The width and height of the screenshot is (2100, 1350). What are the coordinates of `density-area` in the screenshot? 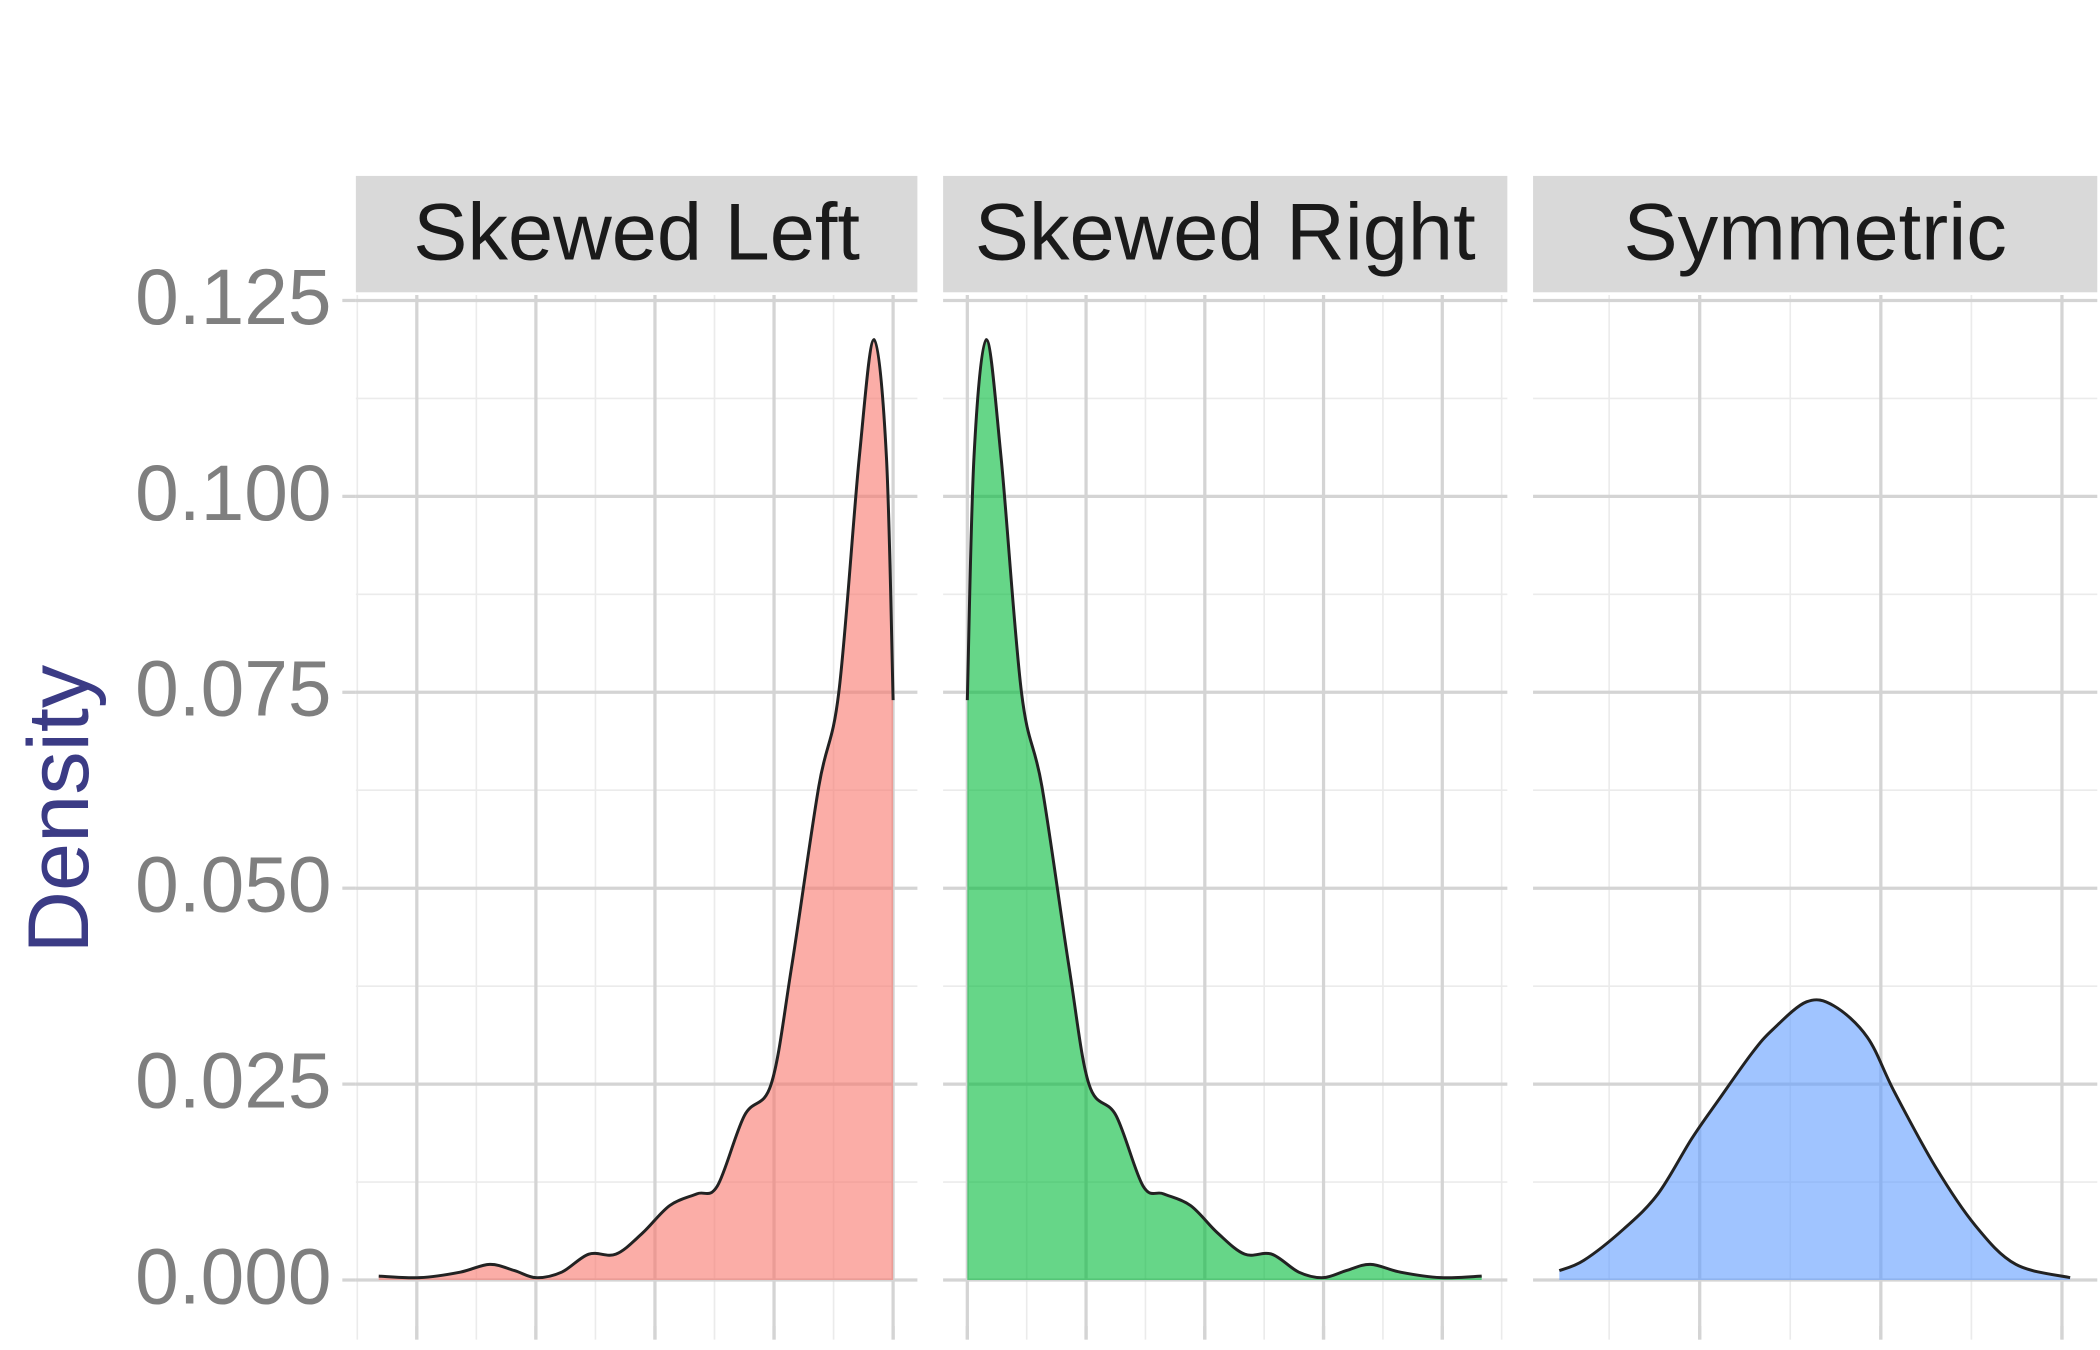 It's located at (1815, 1140).